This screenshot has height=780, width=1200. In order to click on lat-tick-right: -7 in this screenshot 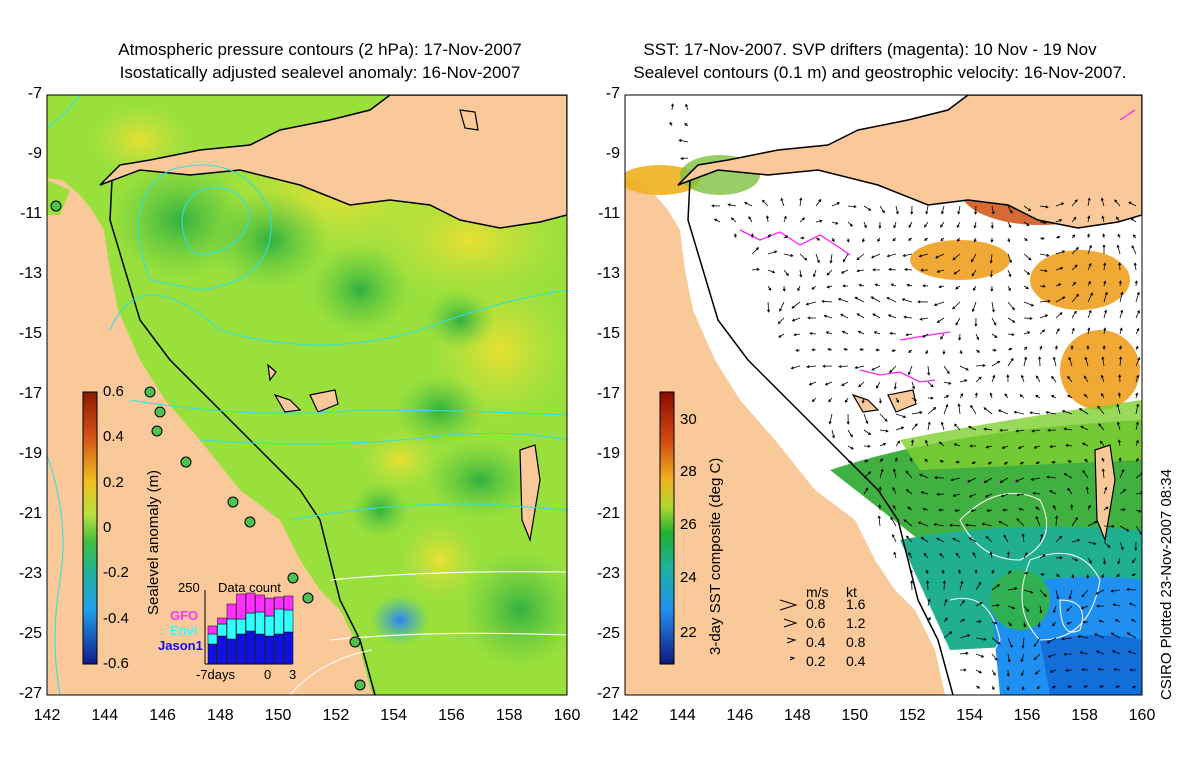, I will do `click(612, 93)`.